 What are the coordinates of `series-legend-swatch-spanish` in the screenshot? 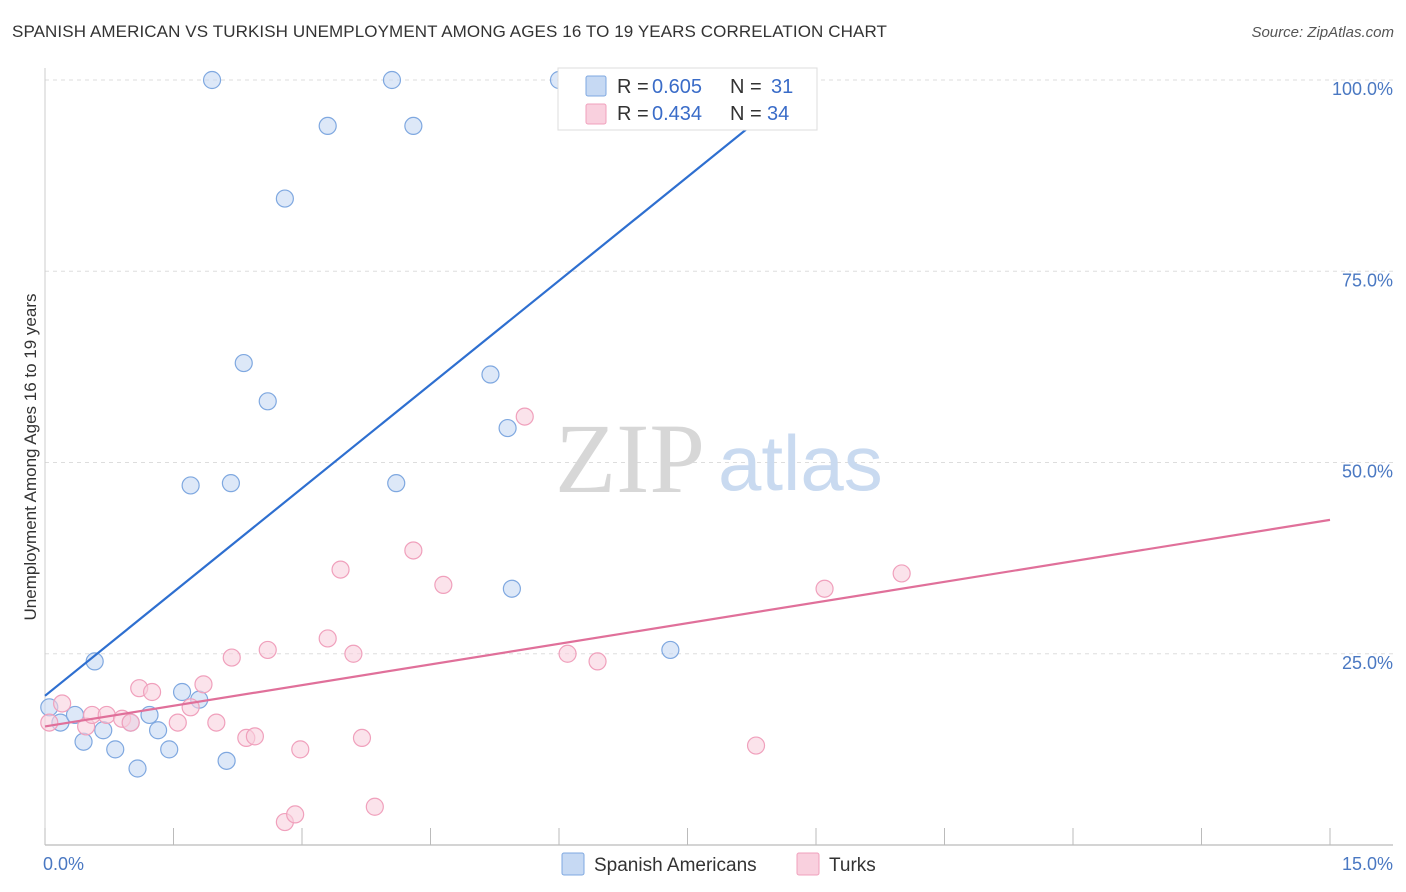 It's located at (573, 864).